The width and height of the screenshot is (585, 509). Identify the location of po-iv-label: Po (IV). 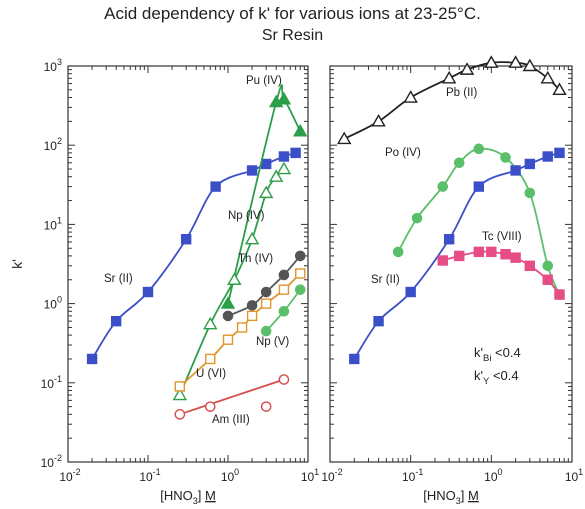
(403, 153).